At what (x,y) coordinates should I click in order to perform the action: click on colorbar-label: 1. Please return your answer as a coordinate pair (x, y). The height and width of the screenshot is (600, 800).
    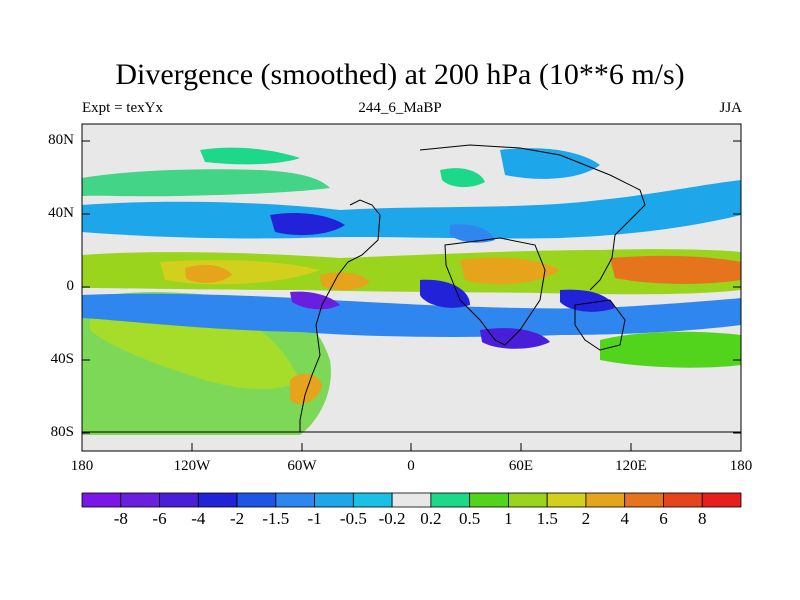
    Looking at the image, I should click on (508, 518).